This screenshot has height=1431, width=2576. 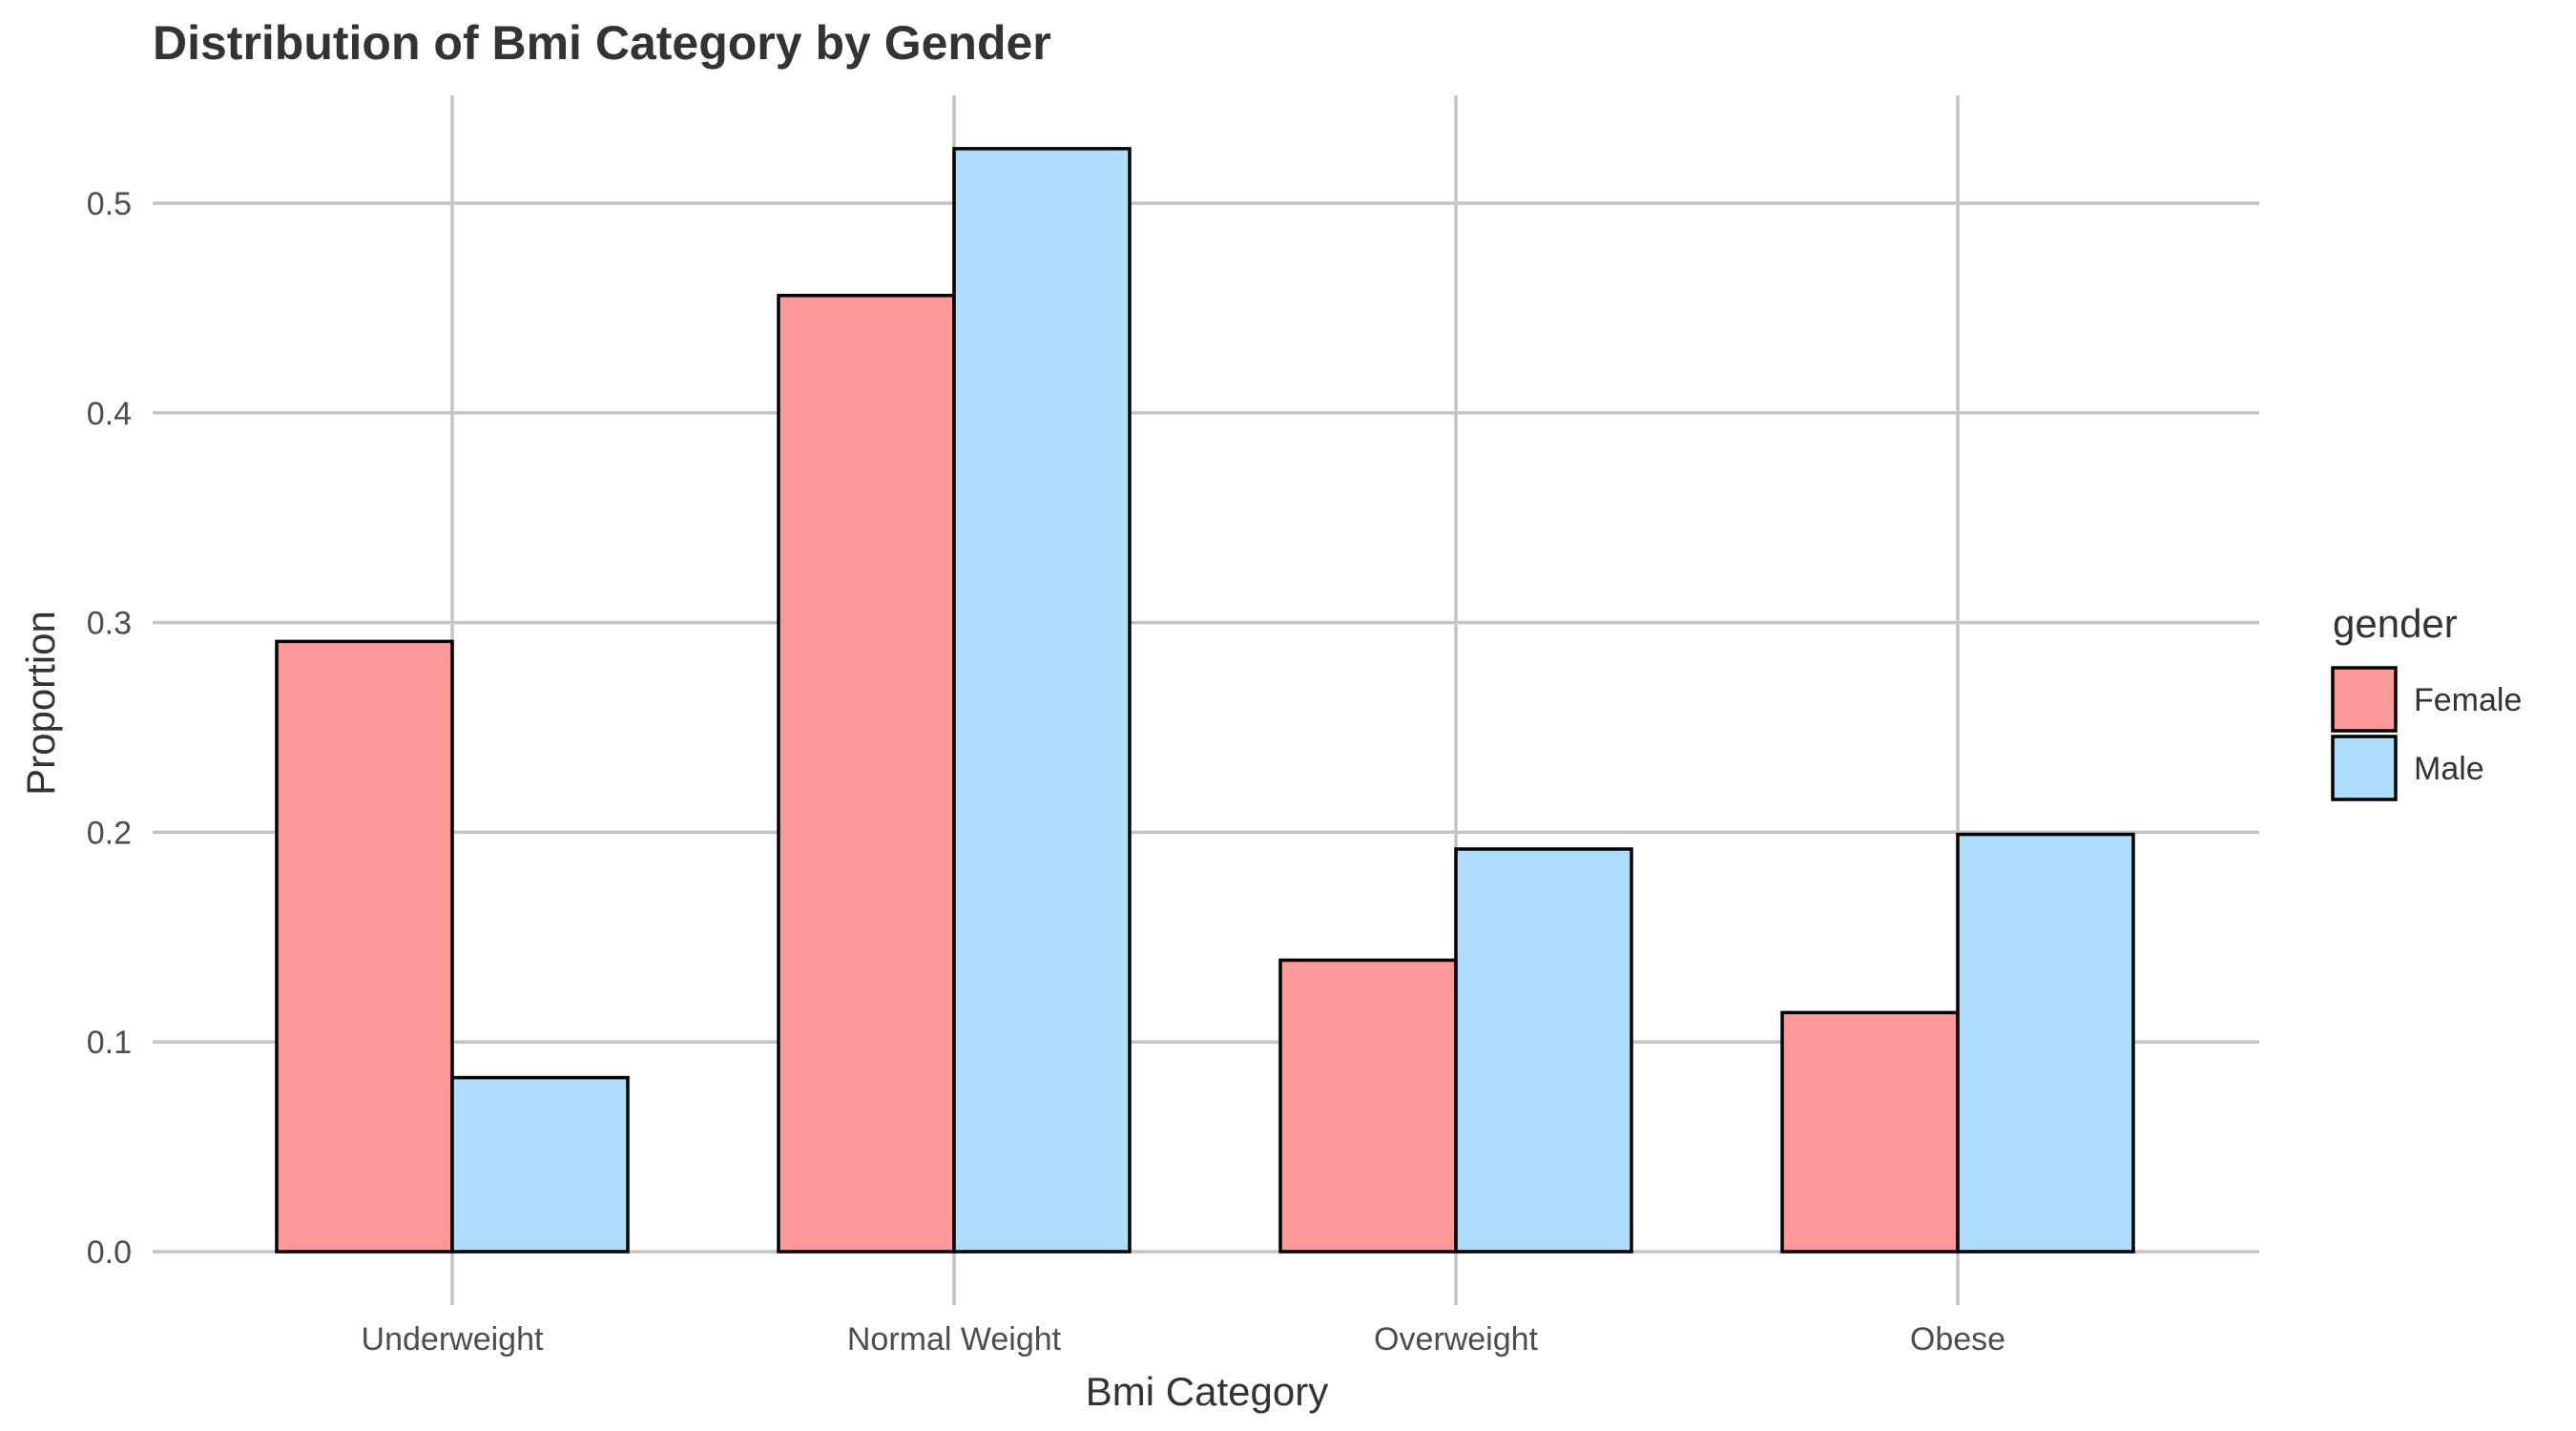 What do you see at coordinates (1207, 1391) in the screenshot?
I see `x-axis-title: Bmi Category` at bounding box center [1207, 1391].